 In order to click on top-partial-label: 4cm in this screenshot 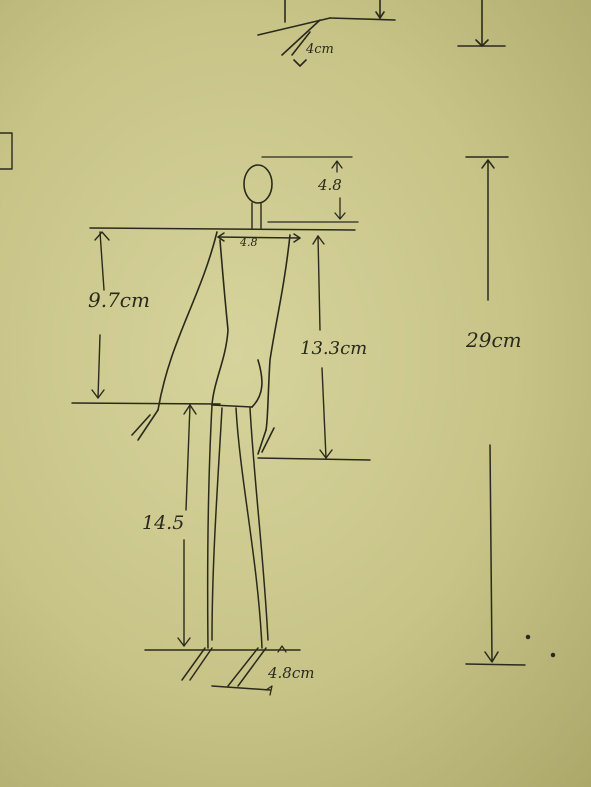, I will do `click(320, 49)`.